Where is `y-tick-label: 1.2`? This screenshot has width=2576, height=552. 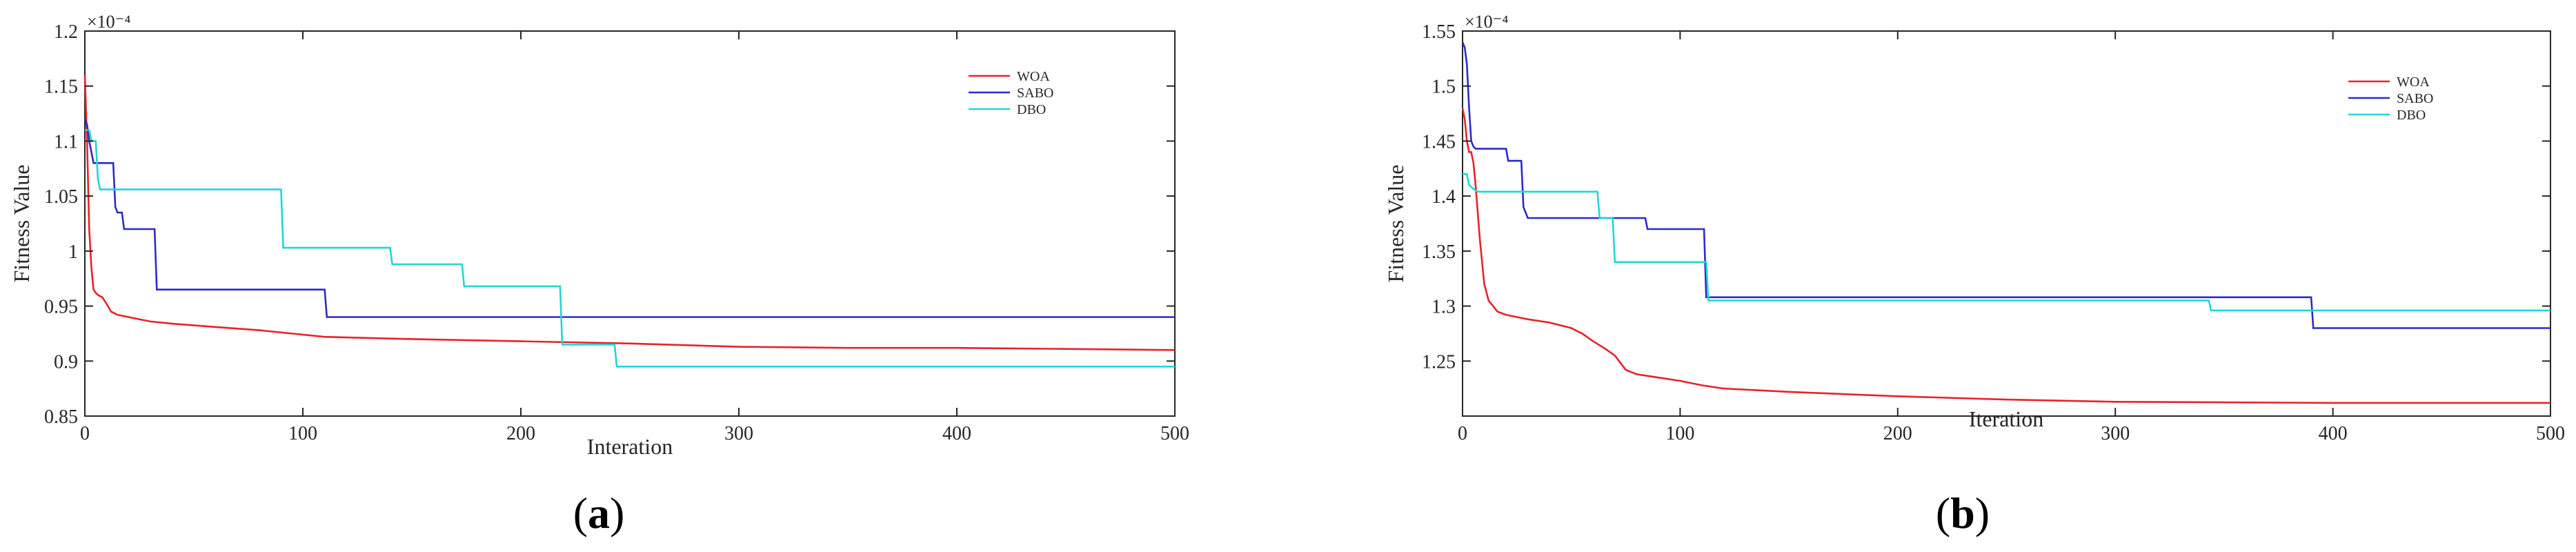
y-tick-label: 1.2 is located at coordinates (66, 32).